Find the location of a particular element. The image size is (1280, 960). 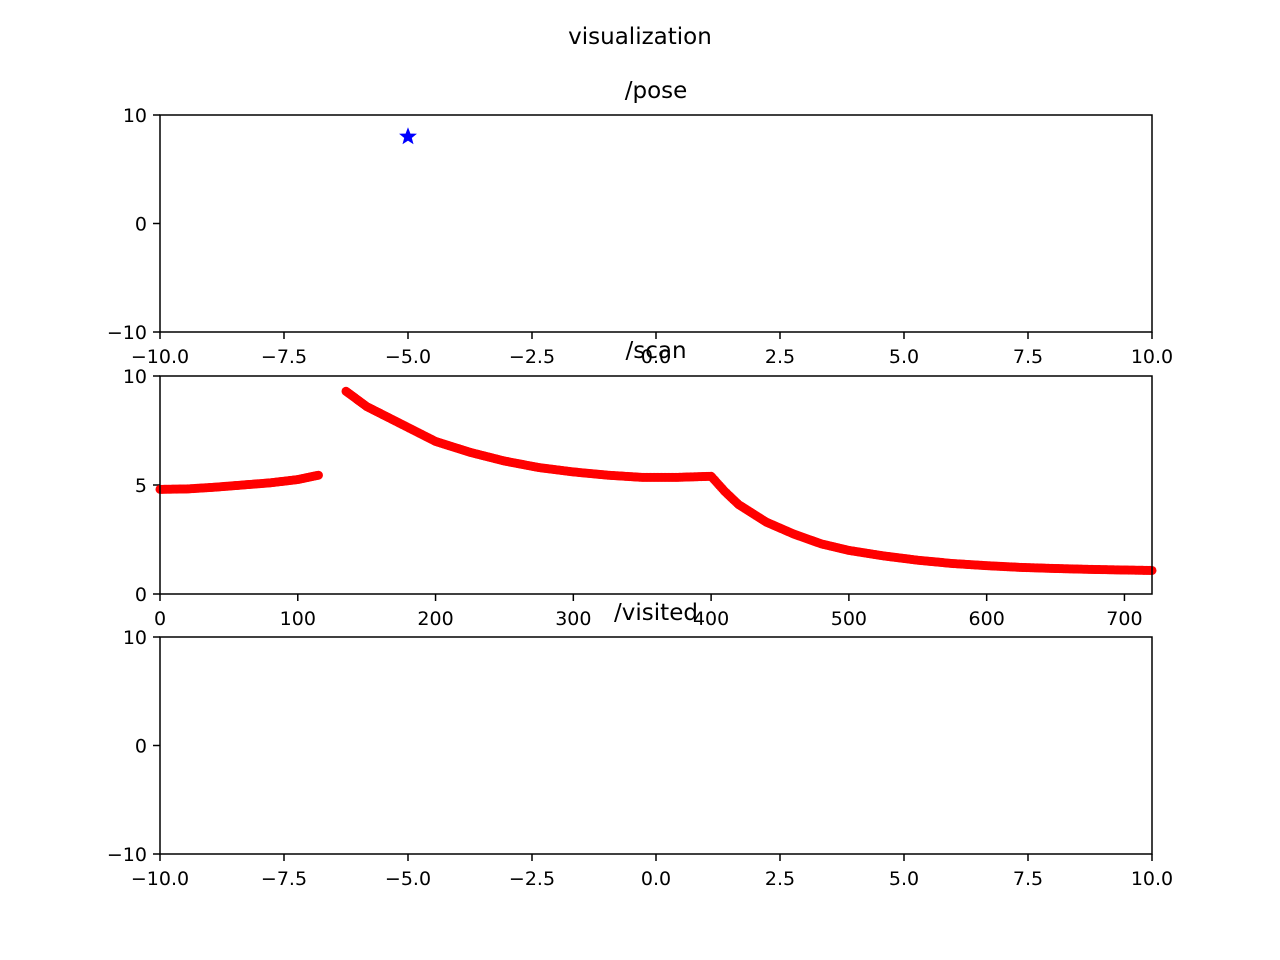

pose-y-tick-label: 10 is located at coordinates (135, 116).